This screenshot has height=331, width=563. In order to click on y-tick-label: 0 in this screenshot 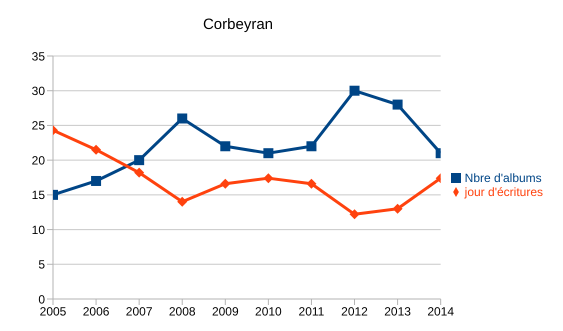, I will do `click(42, 299)`.